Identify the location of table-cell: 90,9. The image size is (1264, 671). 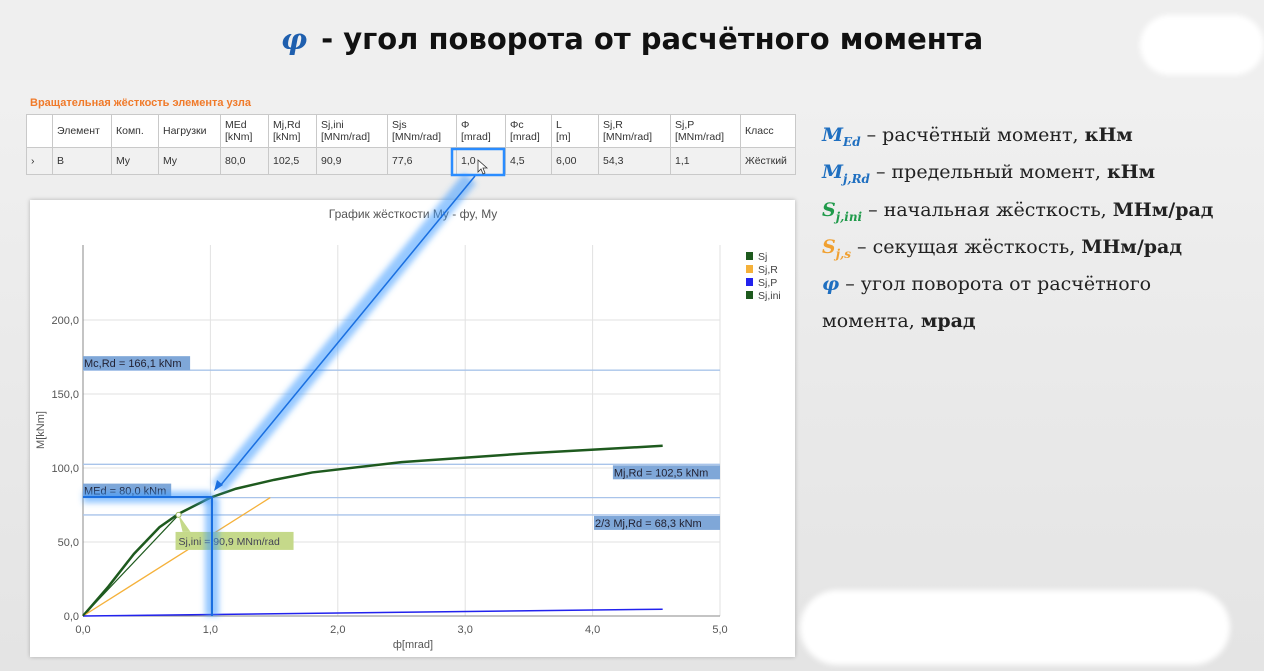
(352, 161).